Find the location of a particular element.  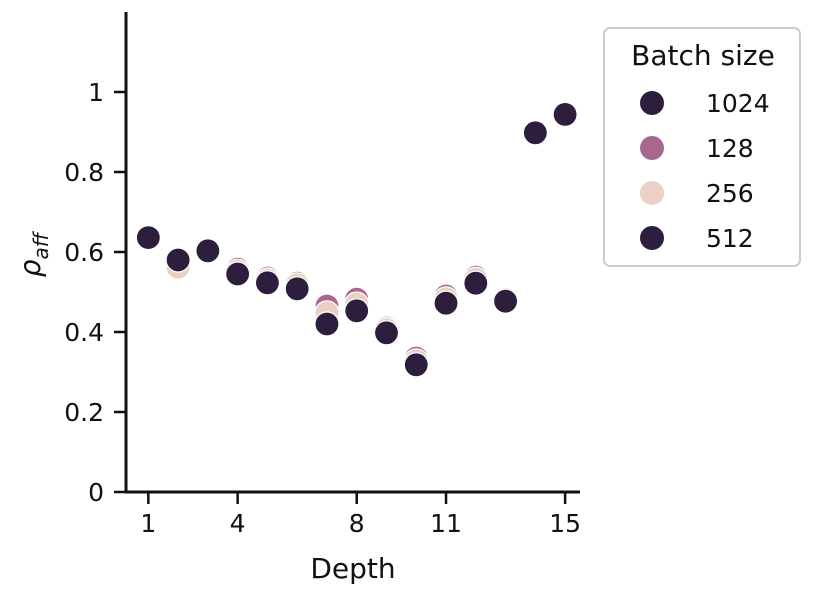

y-axis-title-base: ρ is located at coordinates (30, 268).